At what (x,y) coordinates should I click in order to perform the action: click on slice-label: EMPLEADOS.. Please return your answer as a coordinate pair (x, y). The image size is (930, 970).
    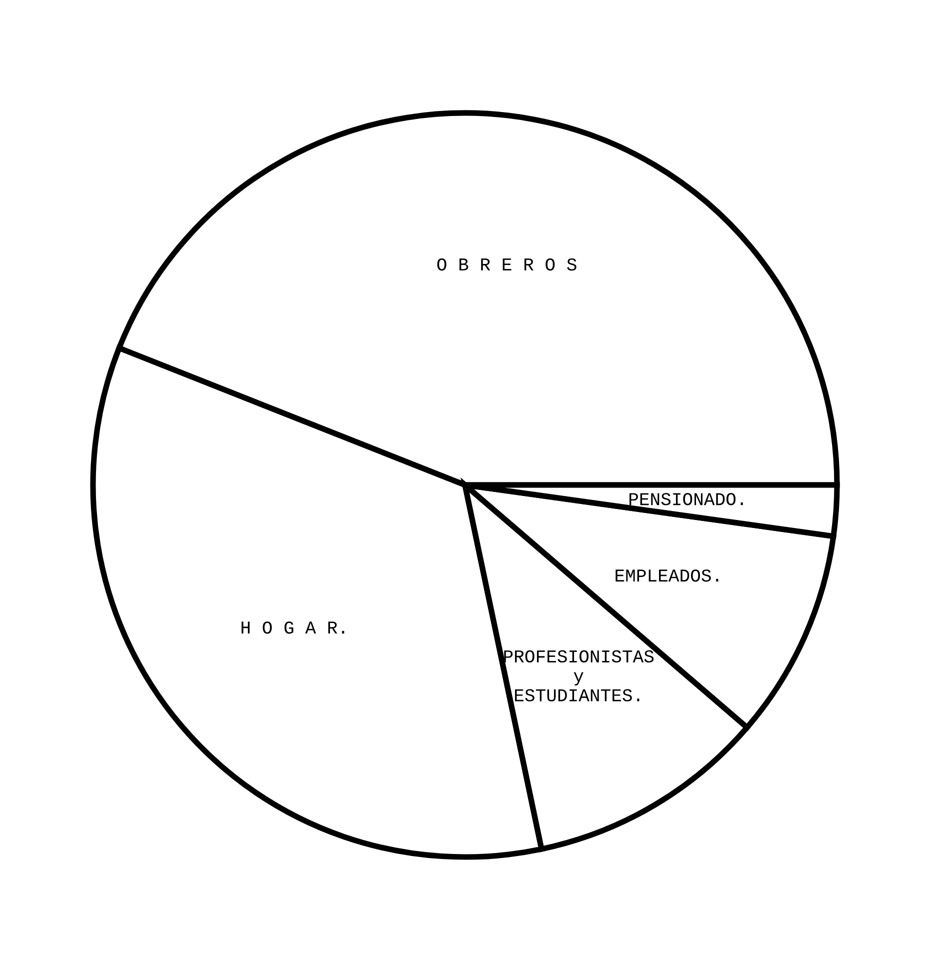
    Looking at the image, I should click on (667, 575).